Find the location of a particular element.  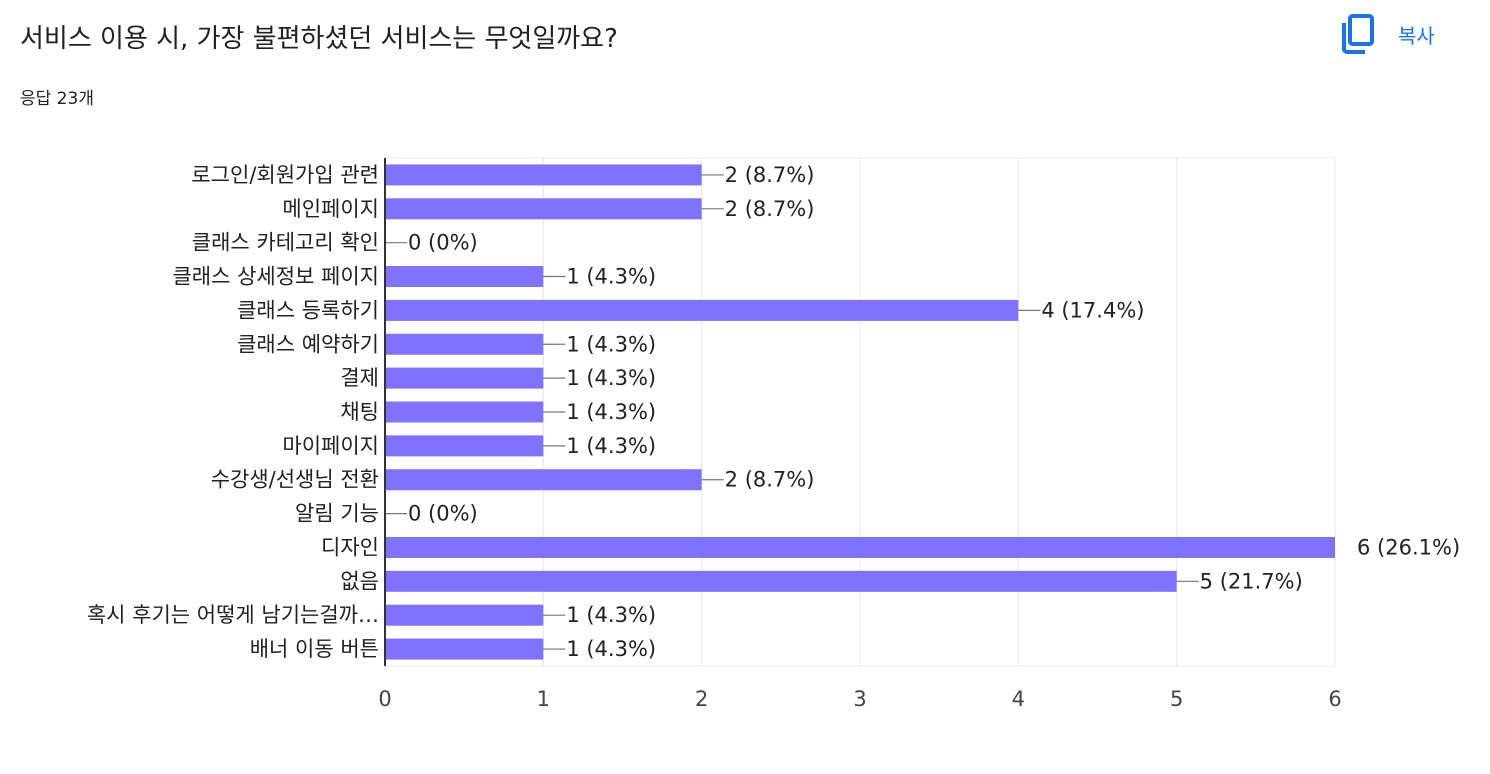

question-title: 서비스 이용 시, 가장 불편하셨던 서비스는 무엇일까요? is located at coordinates (319, 39).